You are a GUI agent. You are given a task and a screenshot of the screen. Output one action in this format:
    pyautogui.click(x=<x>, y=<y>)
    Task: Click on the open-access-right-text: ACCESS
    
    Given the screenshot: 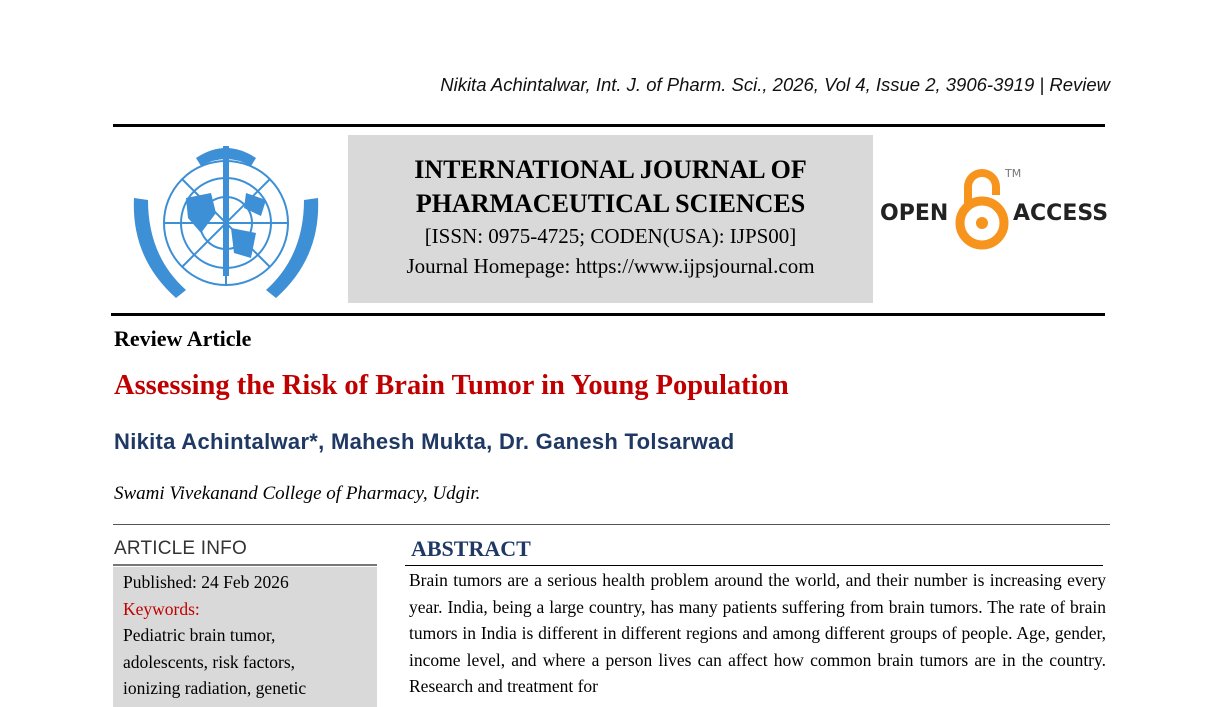 What is the action you would take?
    pyautogui.click(x=1061, y=213)
    